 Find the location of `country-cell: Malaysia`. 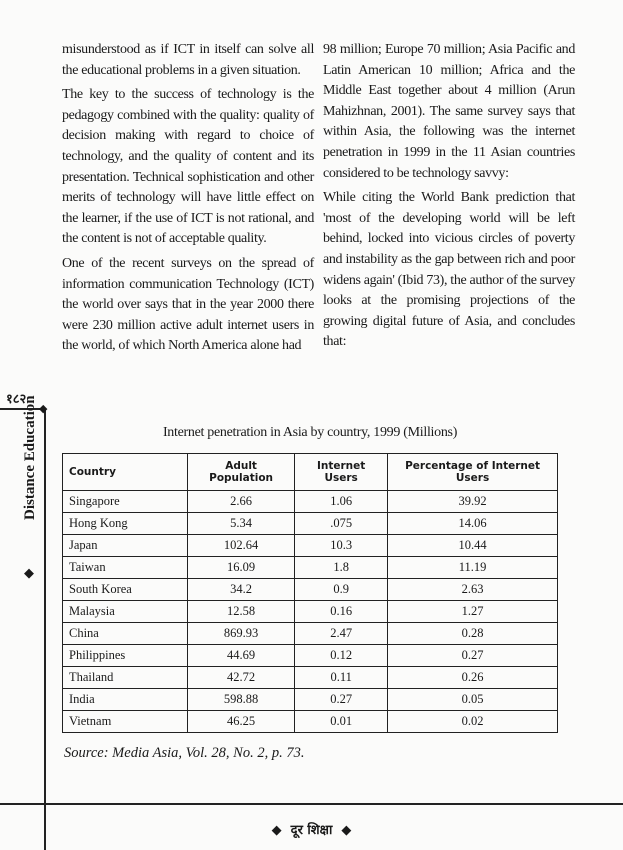

country-cell: Malaysia is located at coordinates (125, 611).